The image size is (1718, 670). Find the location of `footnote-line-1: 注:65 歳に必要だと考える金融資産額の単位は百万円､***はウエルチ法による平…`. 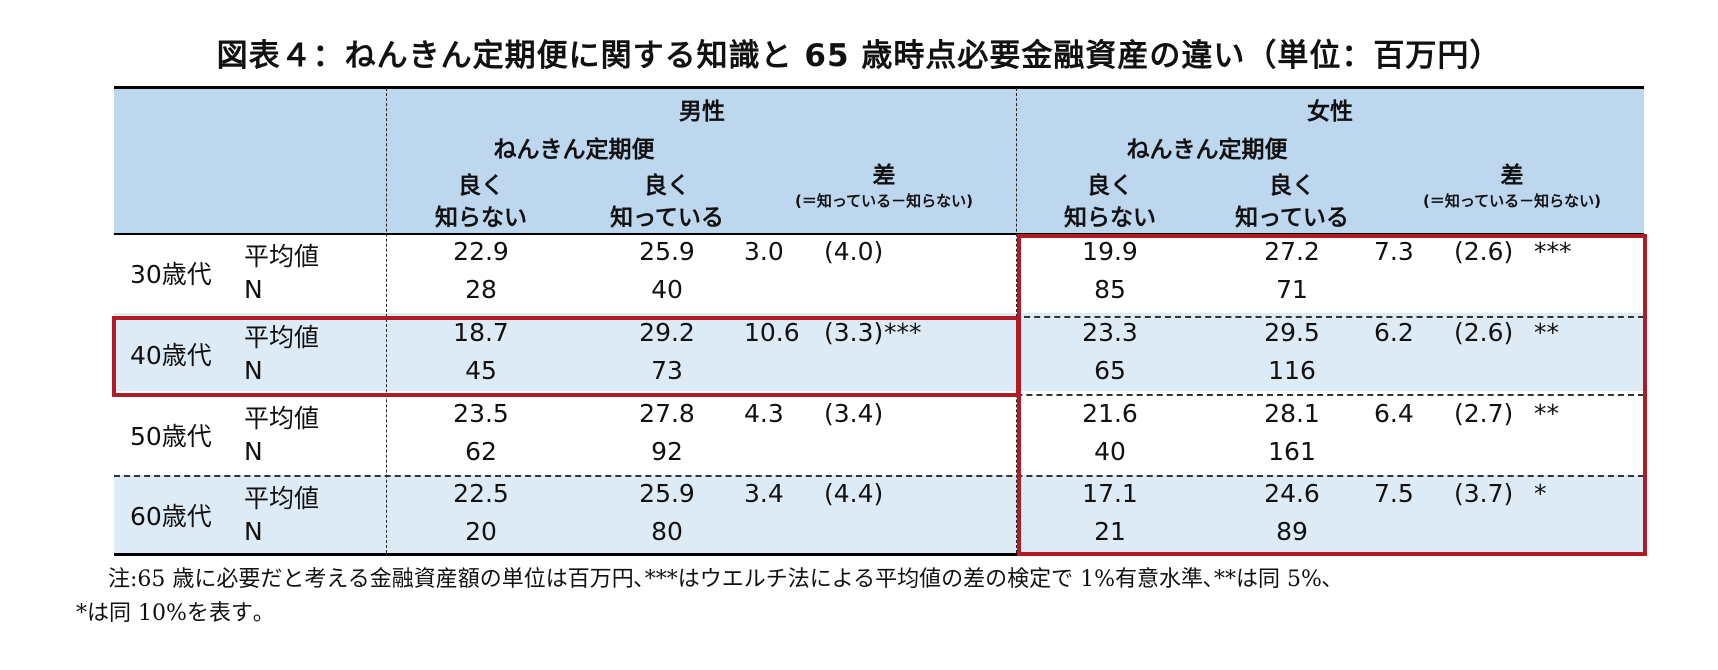

footnote-line-1: 注:65 歳に必要だと考える金融資産額の単位は百万円､***はウエルチ法による平… is located at coordinates (720, 579).